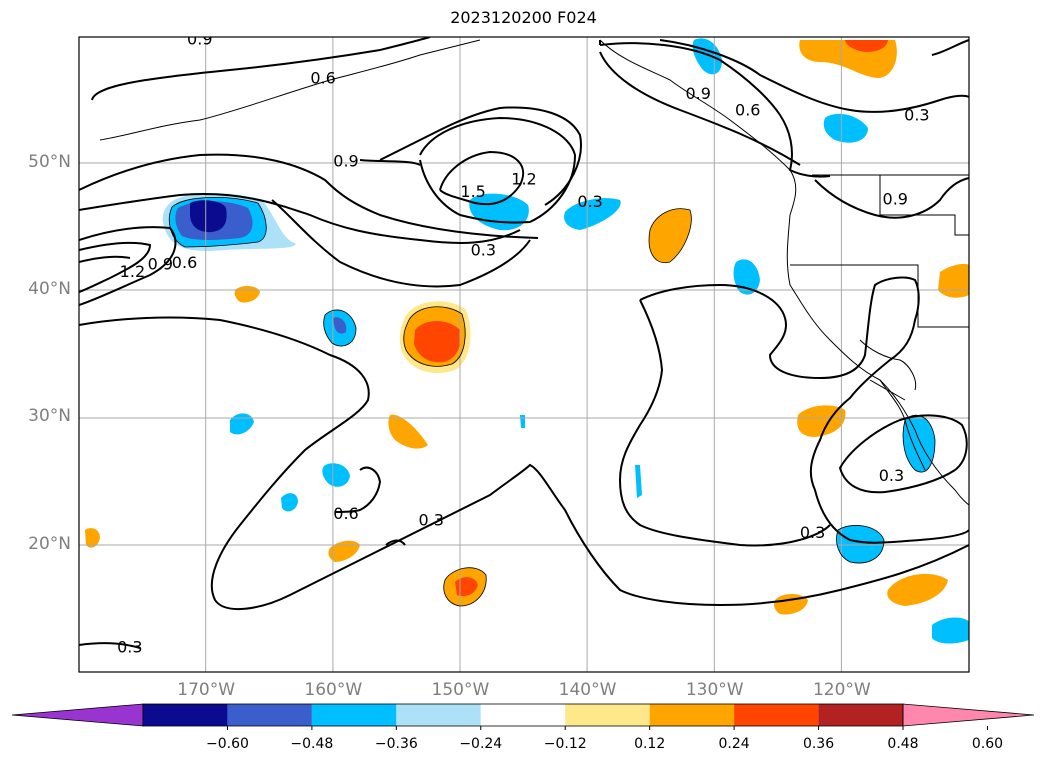  I want to click on colorbar-tick-label: −0.12, so click(565, 744).